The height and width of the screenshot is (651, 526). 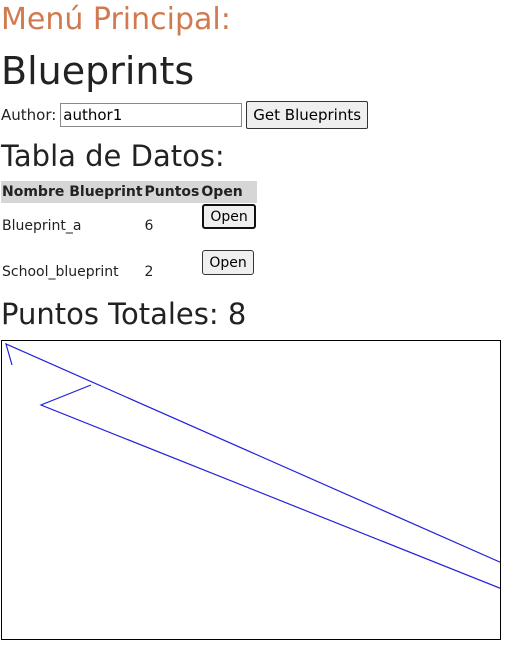 I want to click on blueprint-name-cell: School_blueprint, so click(x=60, y=272).